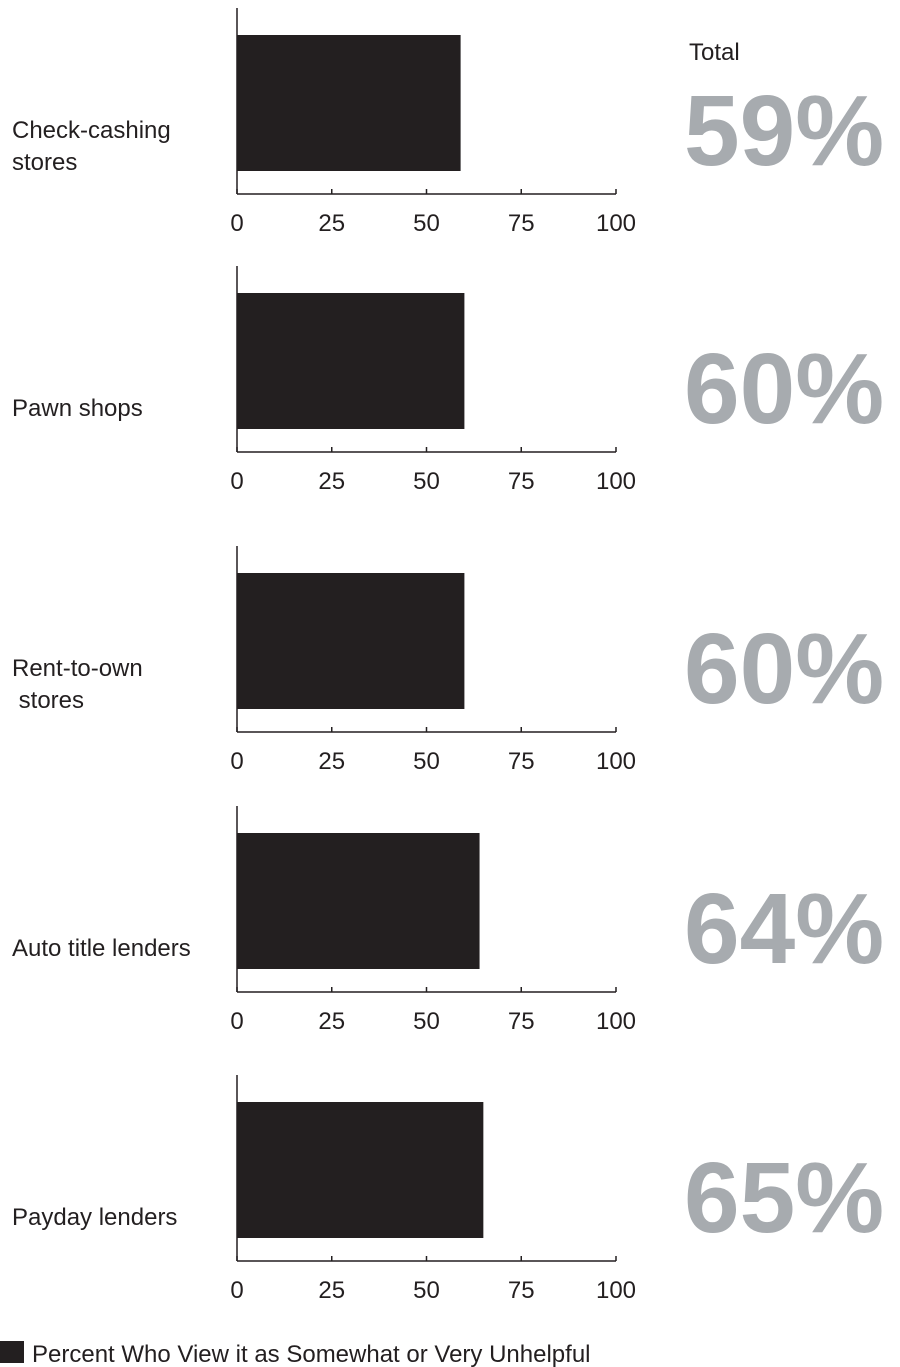  I want to click on category-label-line: Pawn shops, so click(77, 408).